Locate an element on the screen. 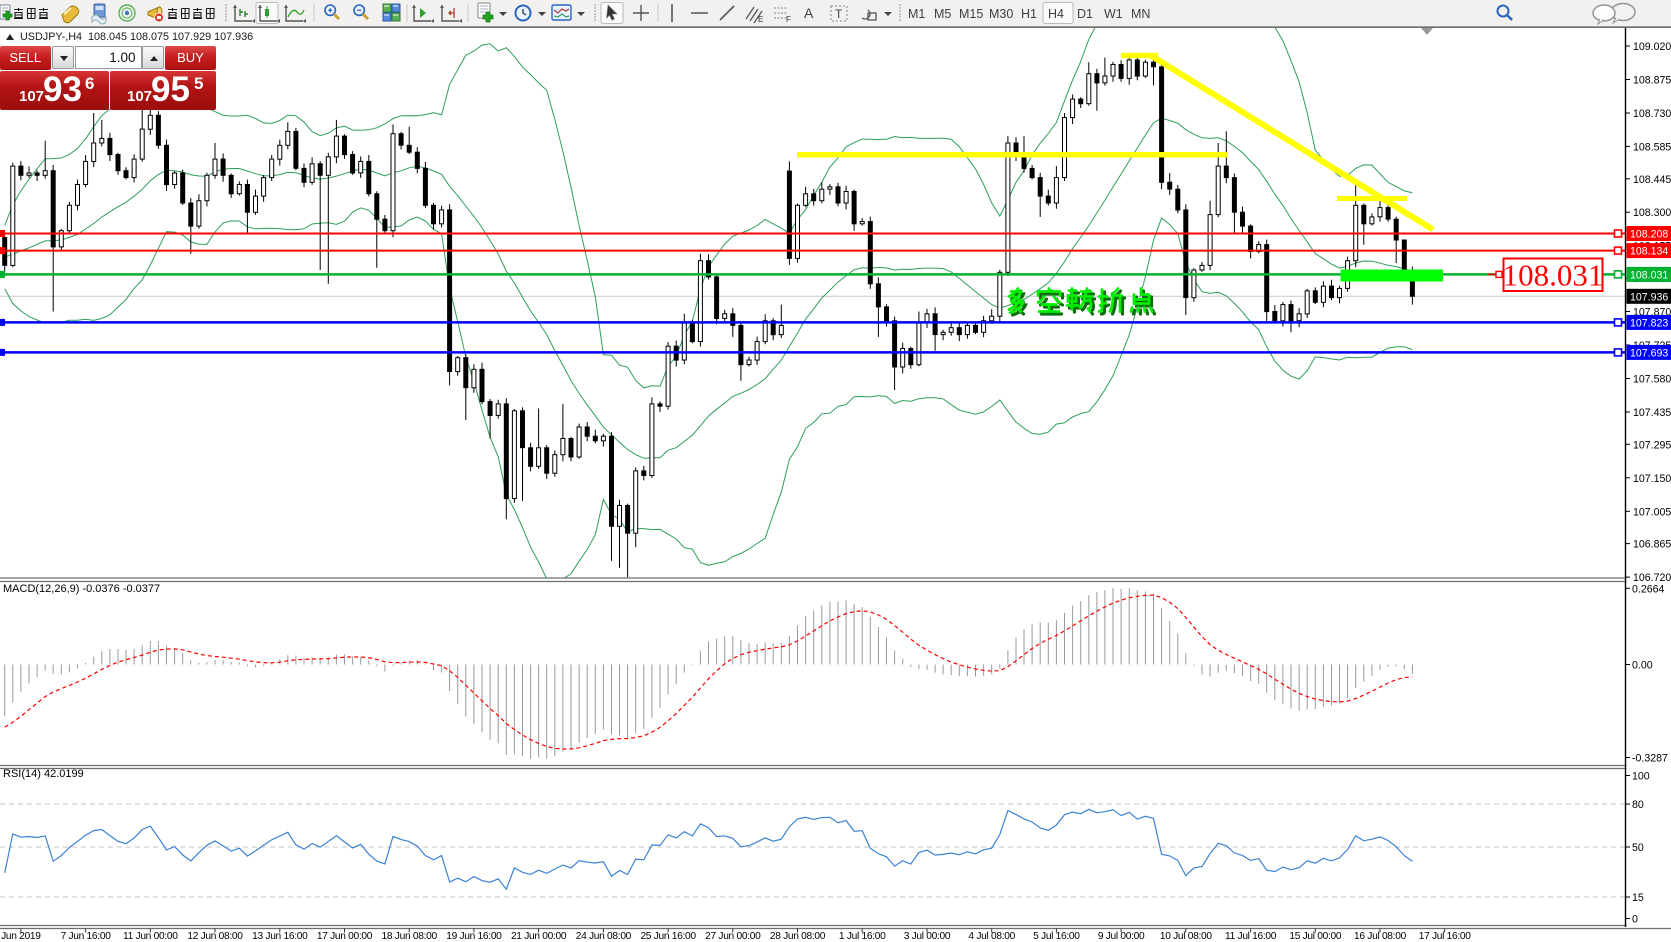  svg-text: 108.445 is located at coordinates (1652, 180).